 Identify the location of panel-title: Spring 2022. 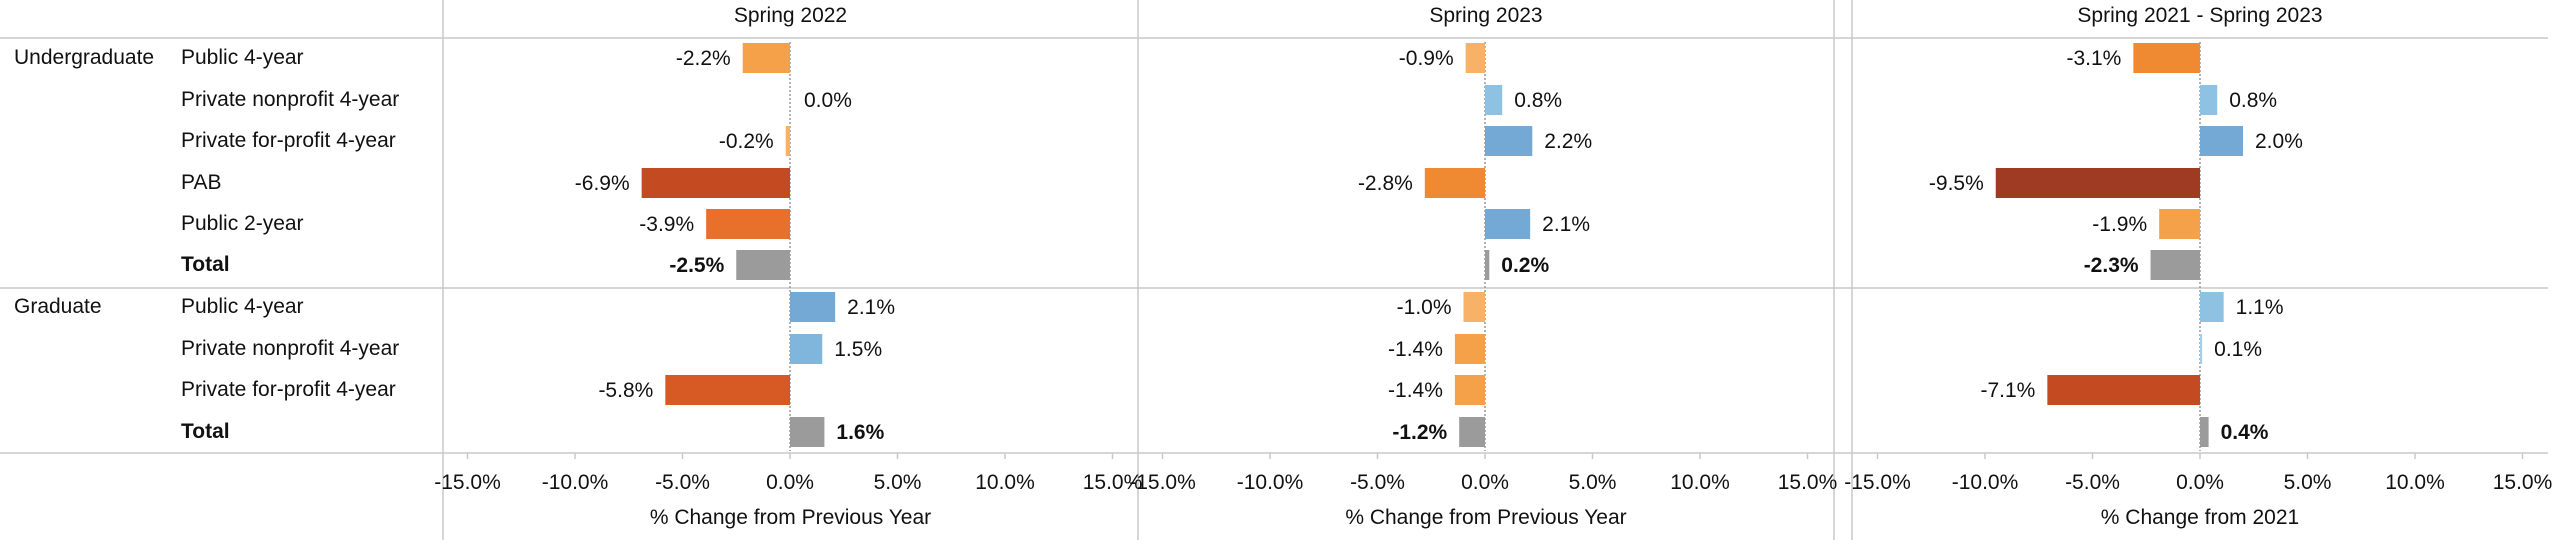
(790, 15).